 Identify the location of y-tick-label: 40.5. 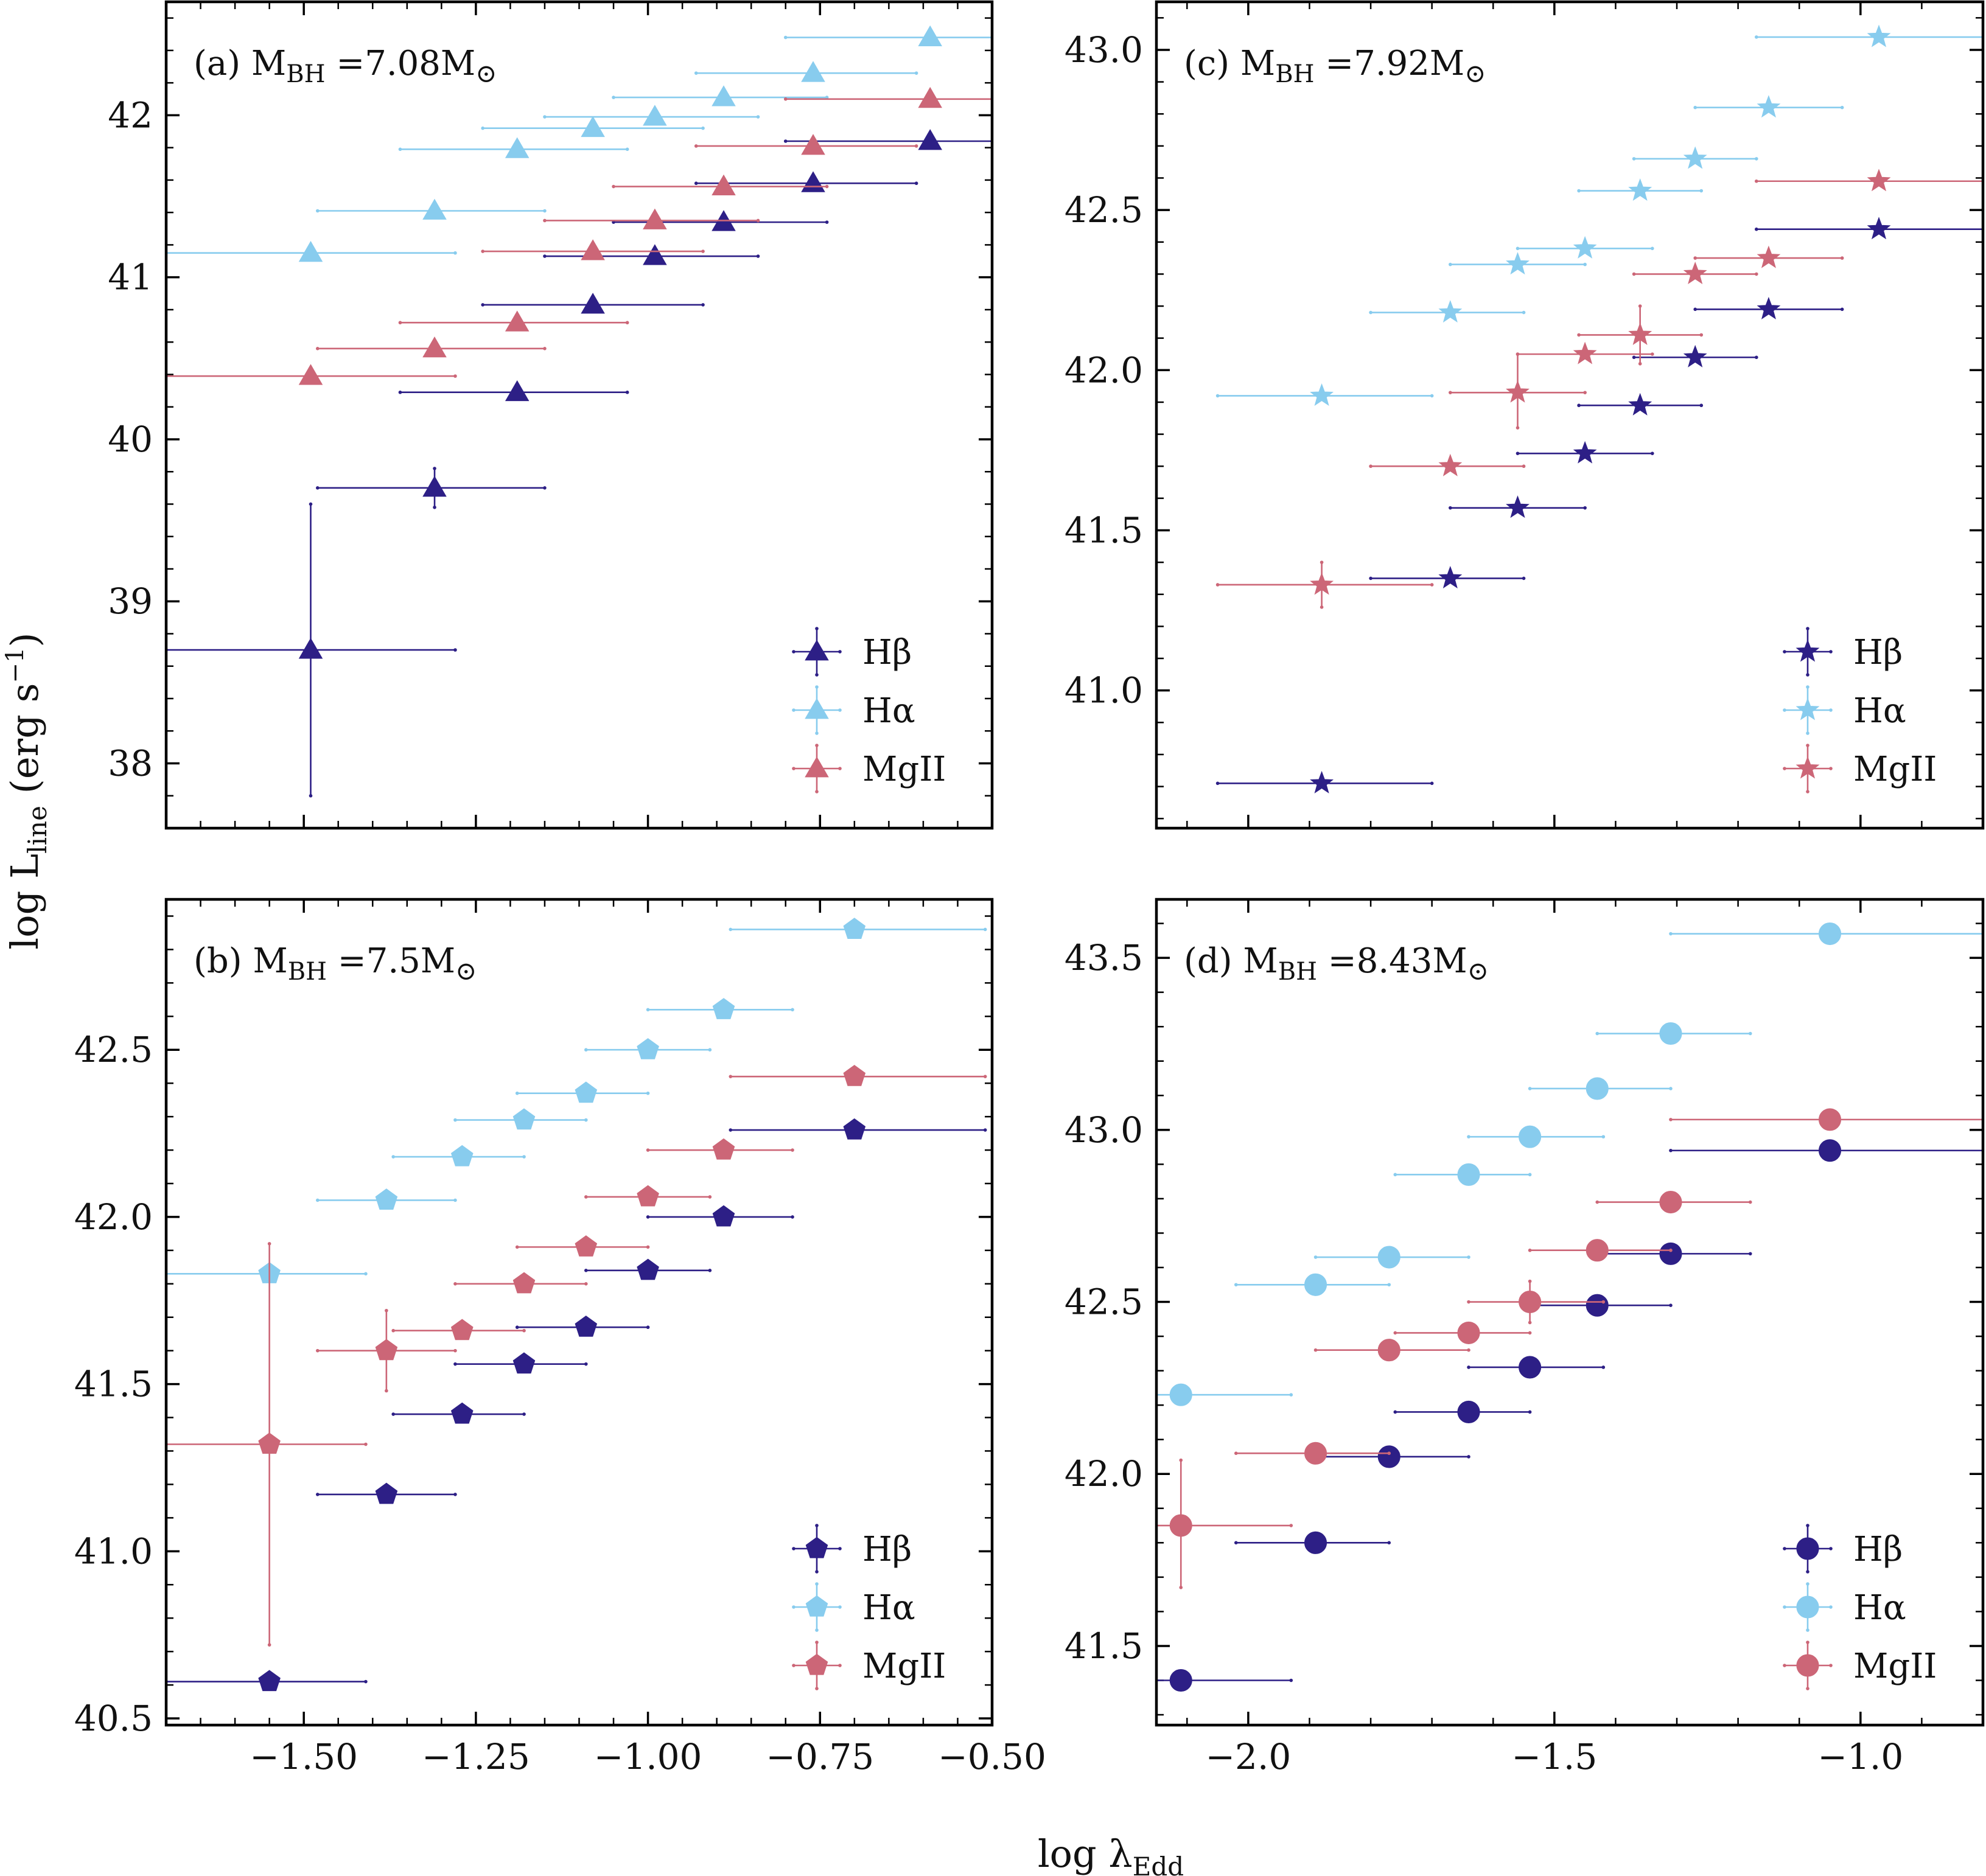
(113, 1718).